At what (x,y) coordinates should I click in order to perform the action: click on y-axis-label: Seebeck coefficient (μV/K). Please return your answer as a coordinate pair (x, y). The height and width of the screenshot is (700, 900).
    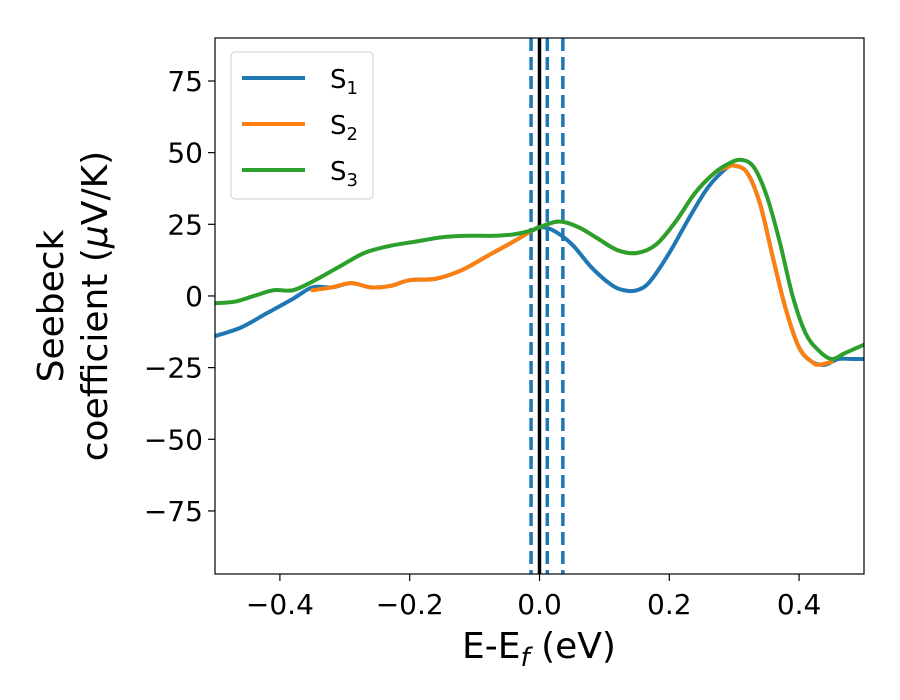
    Looking at the image, I should click on (73, 306).